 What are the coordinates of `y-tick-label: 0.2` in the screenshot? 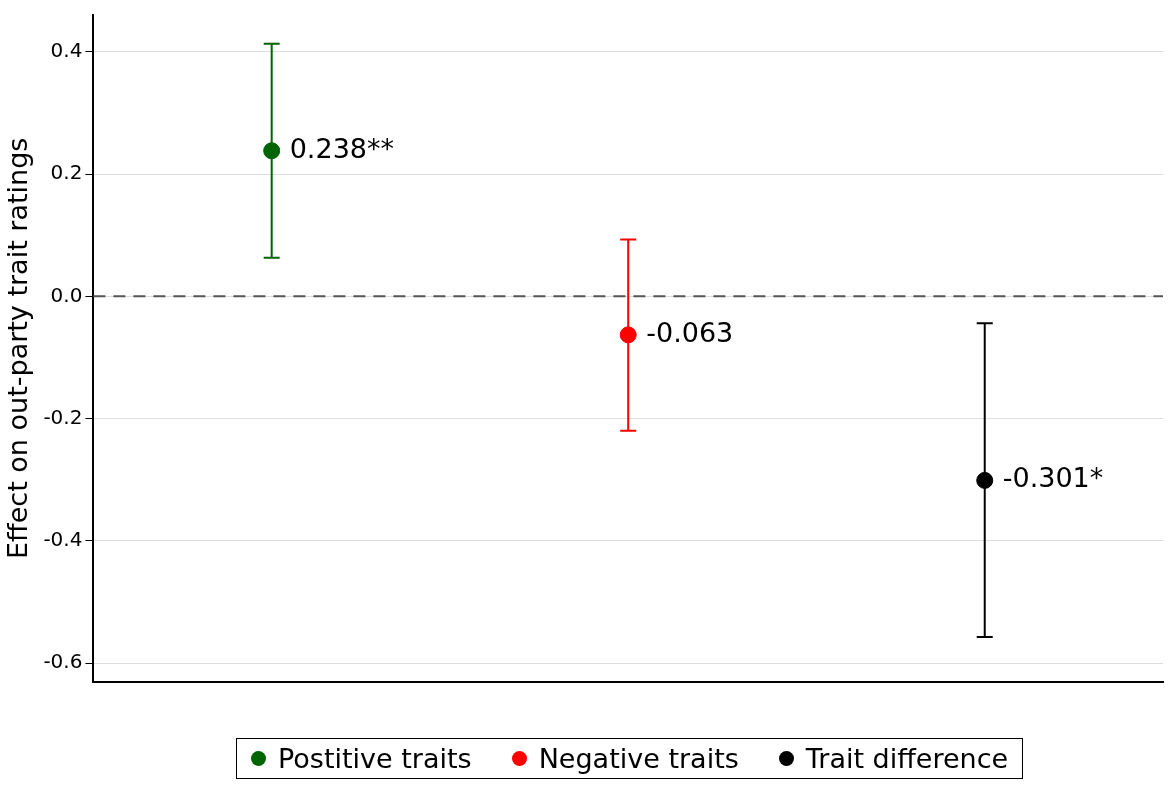 It's located at (66, 172).